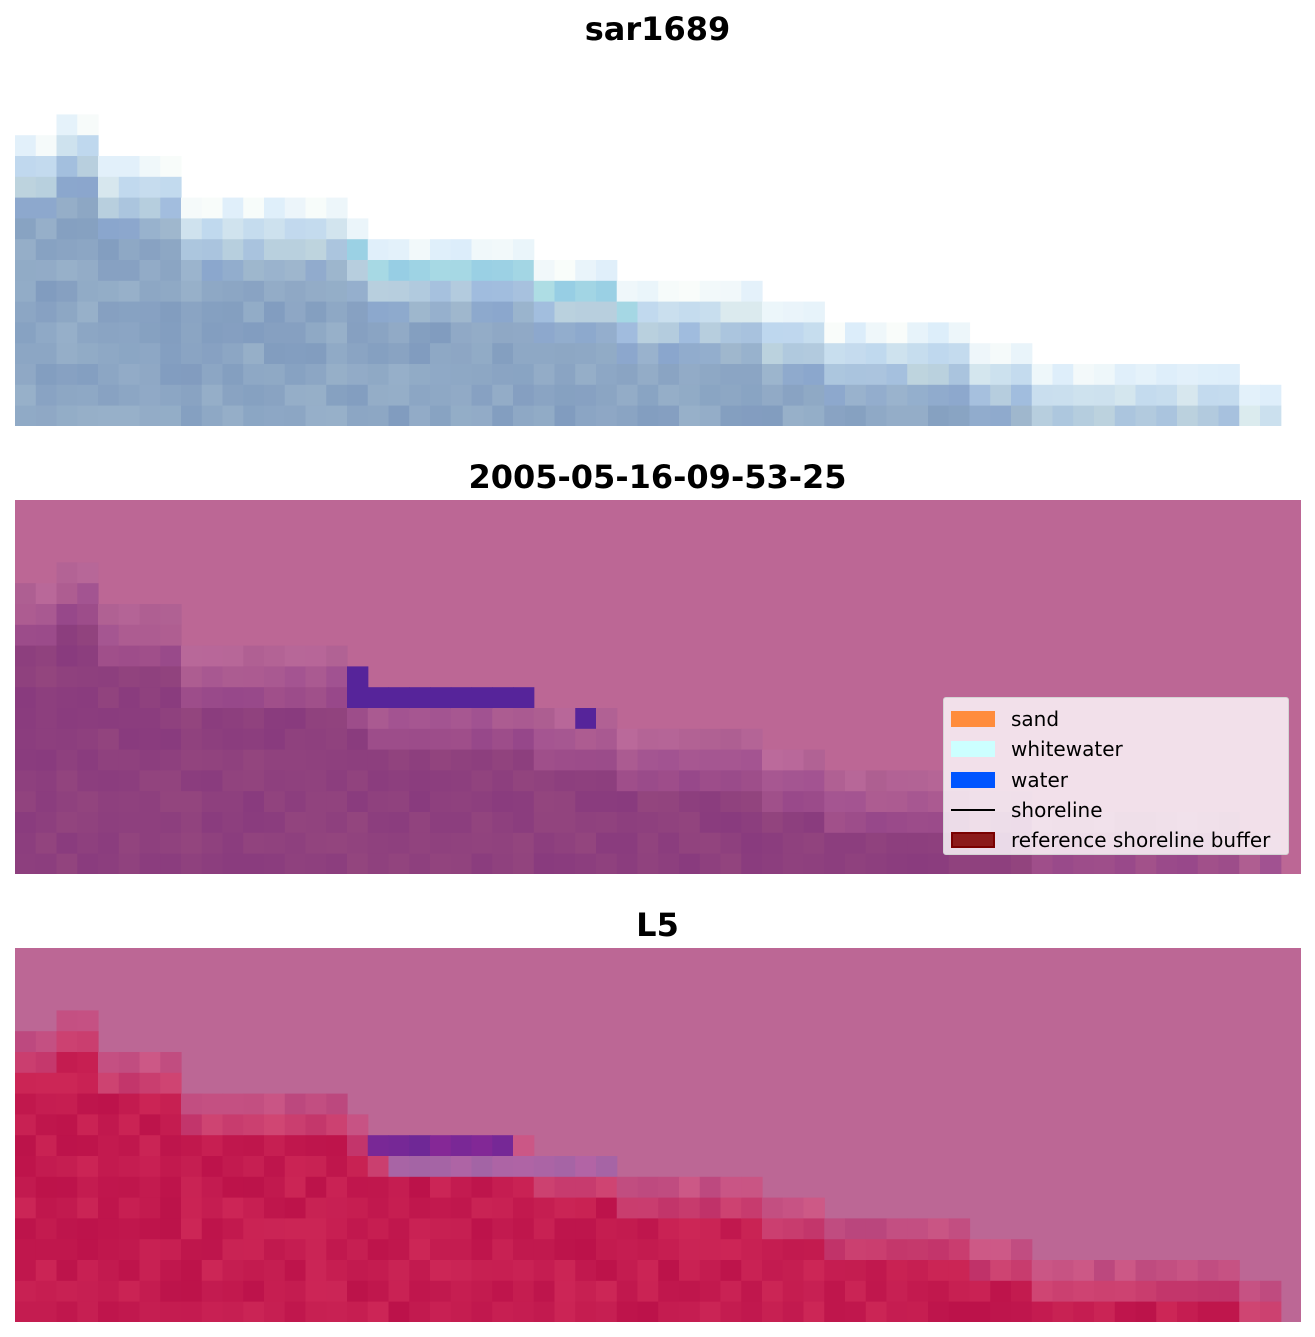 This screenshot has width=1315, height=1337. What do you see at coordinates (1116, 810) in the screenshot?
I see `legend-item-shoreline: shoreline` at bounding box center [1116, 810].